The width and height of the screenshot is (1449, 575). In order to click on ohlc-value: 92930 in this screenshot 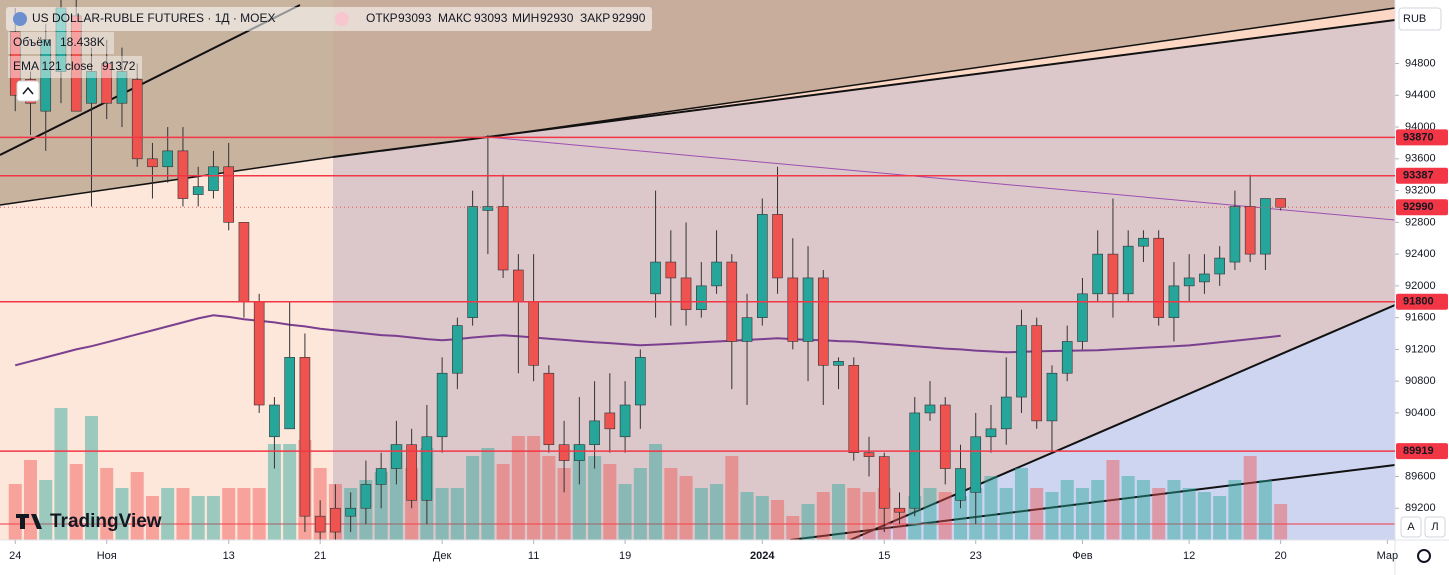, I will do `click(557, 18)`.